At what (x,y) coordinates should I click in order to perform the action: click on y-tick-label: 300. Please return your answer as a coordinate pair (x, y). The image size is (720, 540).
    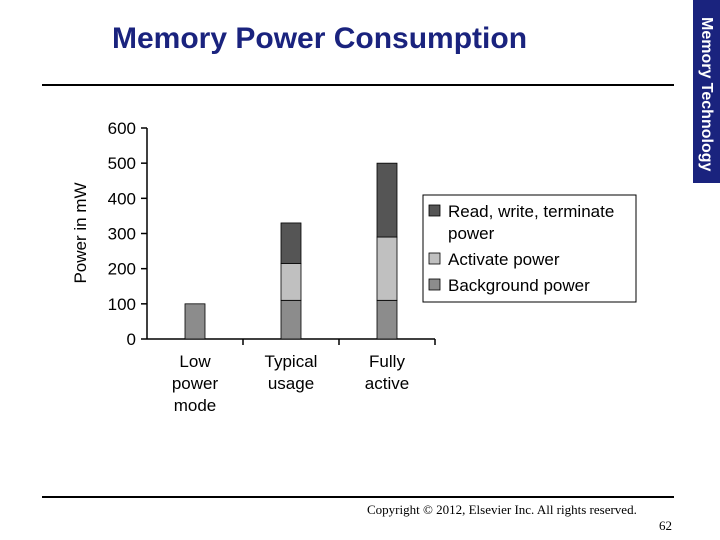
    Looking at the image, I should click on (122, 234).